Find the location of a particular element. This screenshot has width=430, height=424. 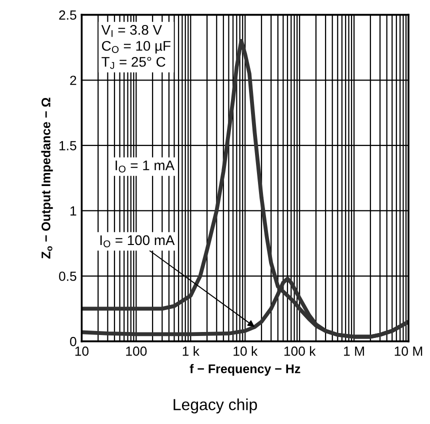

text: V$_{I}$ = 3.8 V C$_{O}$ = 10 µF T$_{J}$ = 25° C is located at coordinates (135, 46).